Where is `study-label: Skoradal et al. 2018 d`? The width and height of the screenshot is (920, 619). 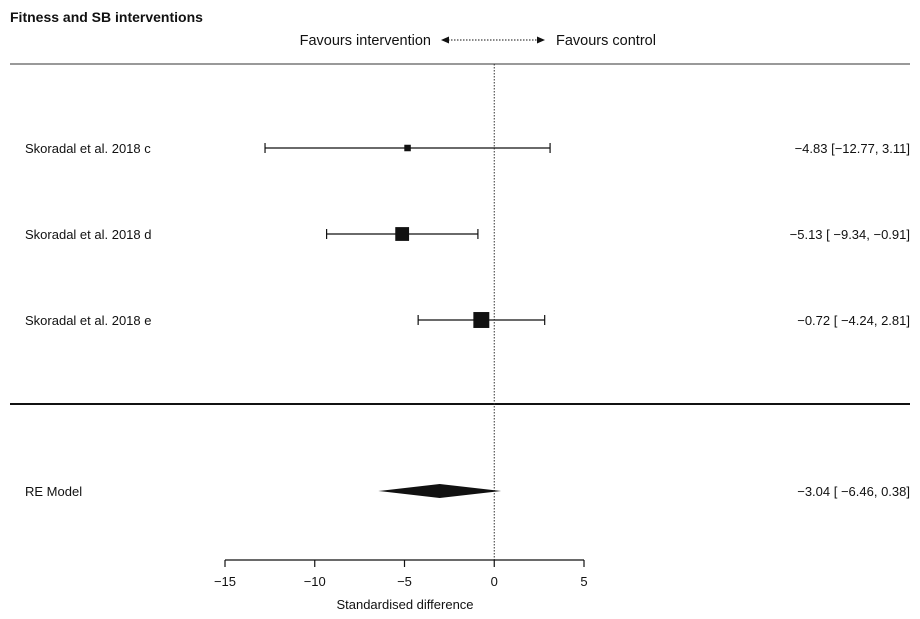
study-label: Skoradal et al. 2018 d is located at coordinates (88, 234).